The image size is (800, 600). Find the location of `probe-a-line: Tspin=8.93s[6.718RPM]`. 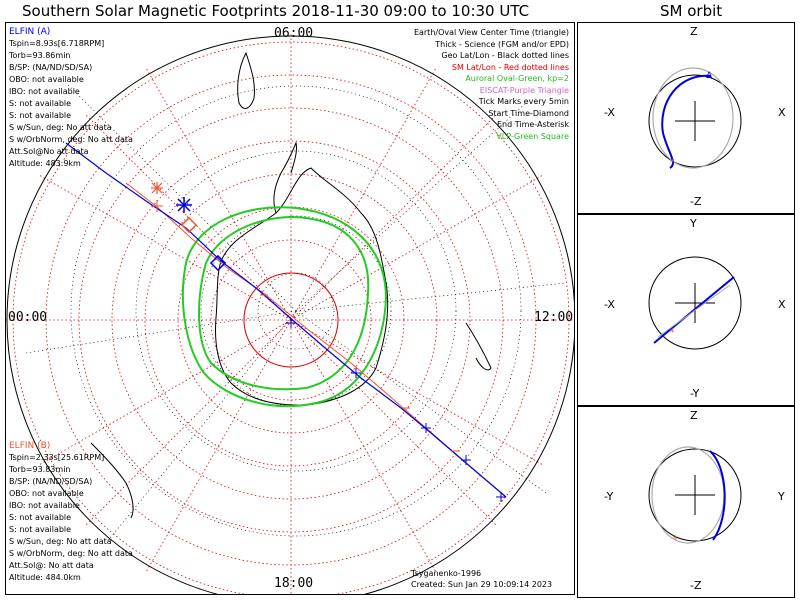

probe-a-line: Tspin=8.93s[6.718RPM] is located at coordinates (57, 43).